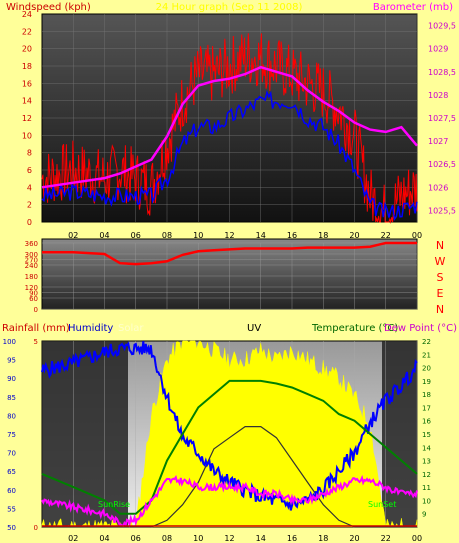 The image size is (459, 543). What do you see at coordinates (426, 395) in the screenshot?
I see `temp-y-tick: 18` at bounding box center [426, 395].